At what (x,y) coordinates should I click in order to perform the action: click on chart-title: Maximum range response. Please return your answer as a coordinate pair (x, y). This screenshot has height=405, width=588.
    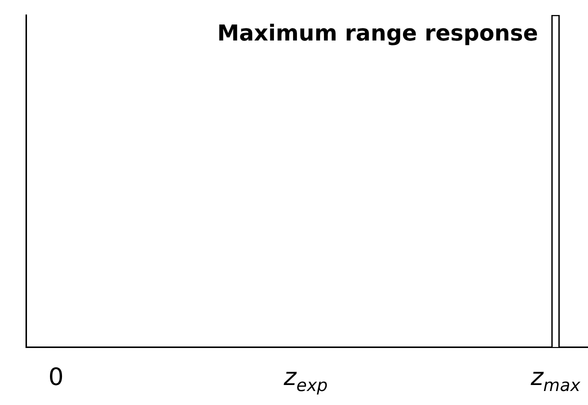
    Looking at the image, I should click on (377, 34).